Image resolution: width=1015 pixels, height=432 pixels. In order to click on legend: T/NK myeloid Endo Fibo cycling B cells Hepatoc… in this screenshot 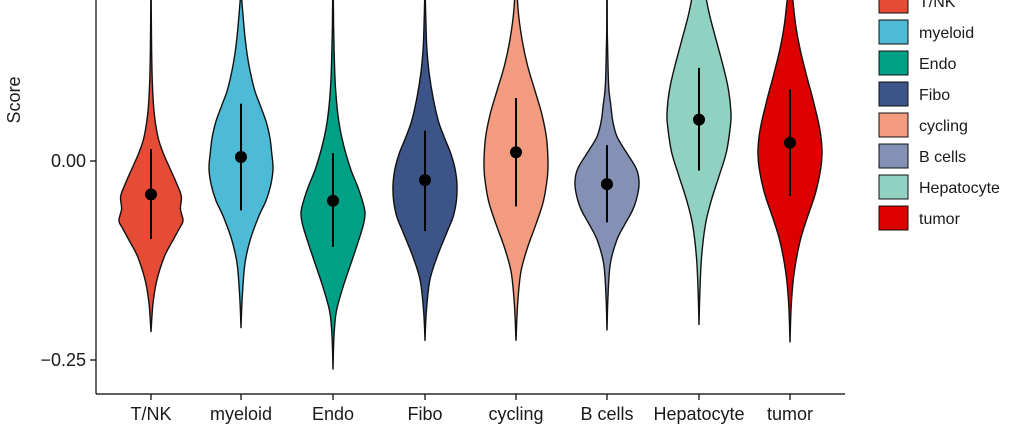, I will do `click(939, 115)`.